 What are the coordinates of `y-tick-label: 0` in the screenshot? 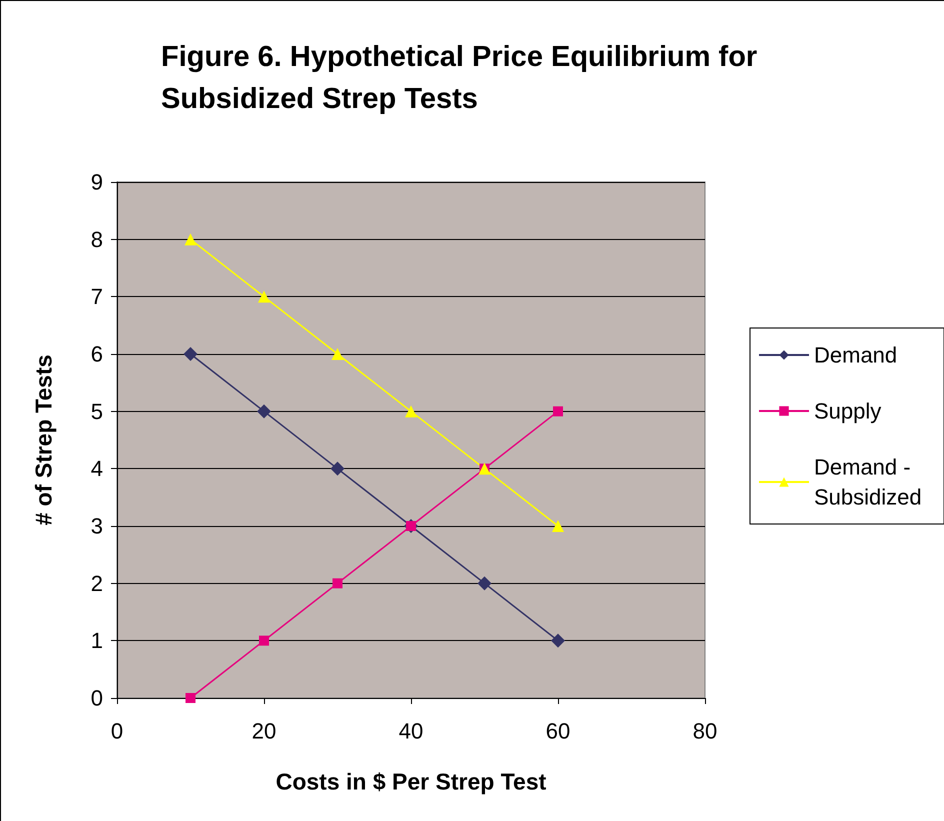 It's located at (96, 698).